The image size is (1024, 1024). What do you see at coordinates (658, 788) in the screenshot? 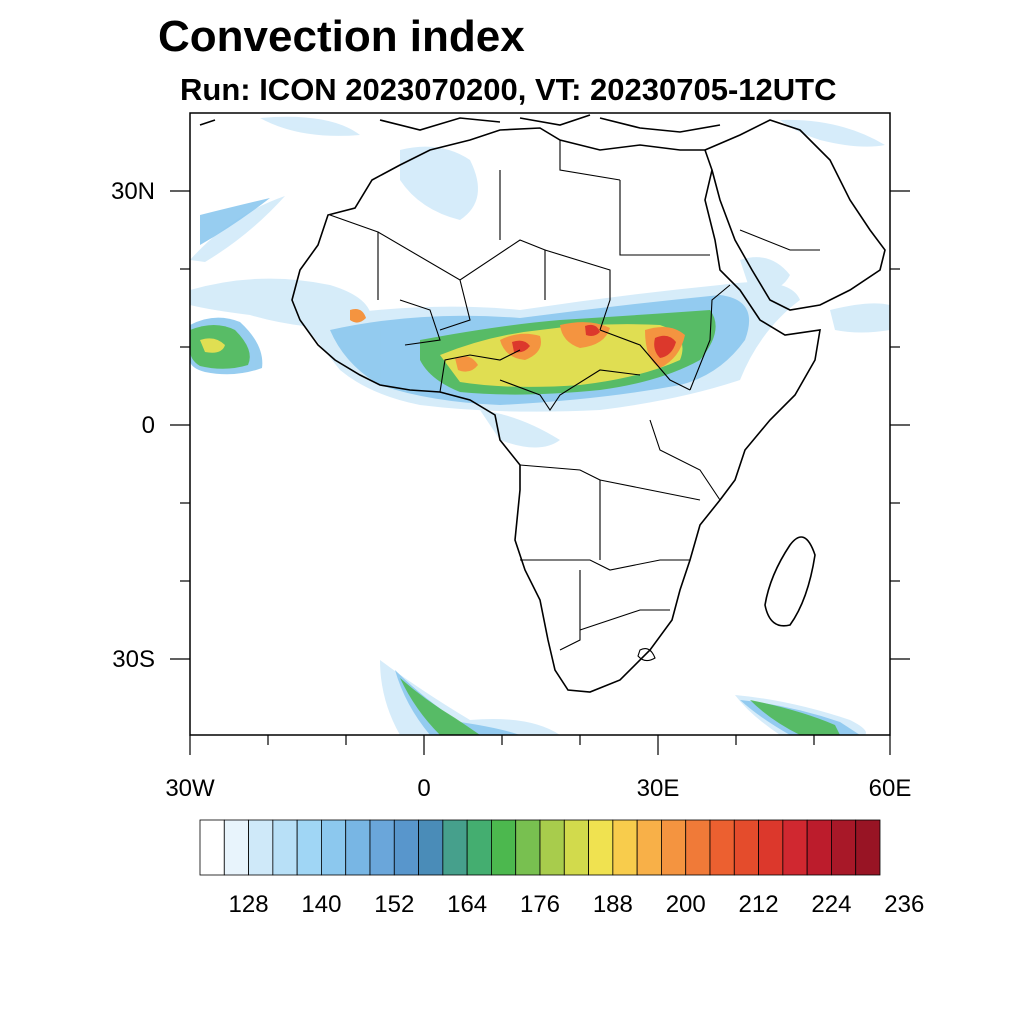
I see `lon-label-30e: 30E` at bounding box center [658, 788].